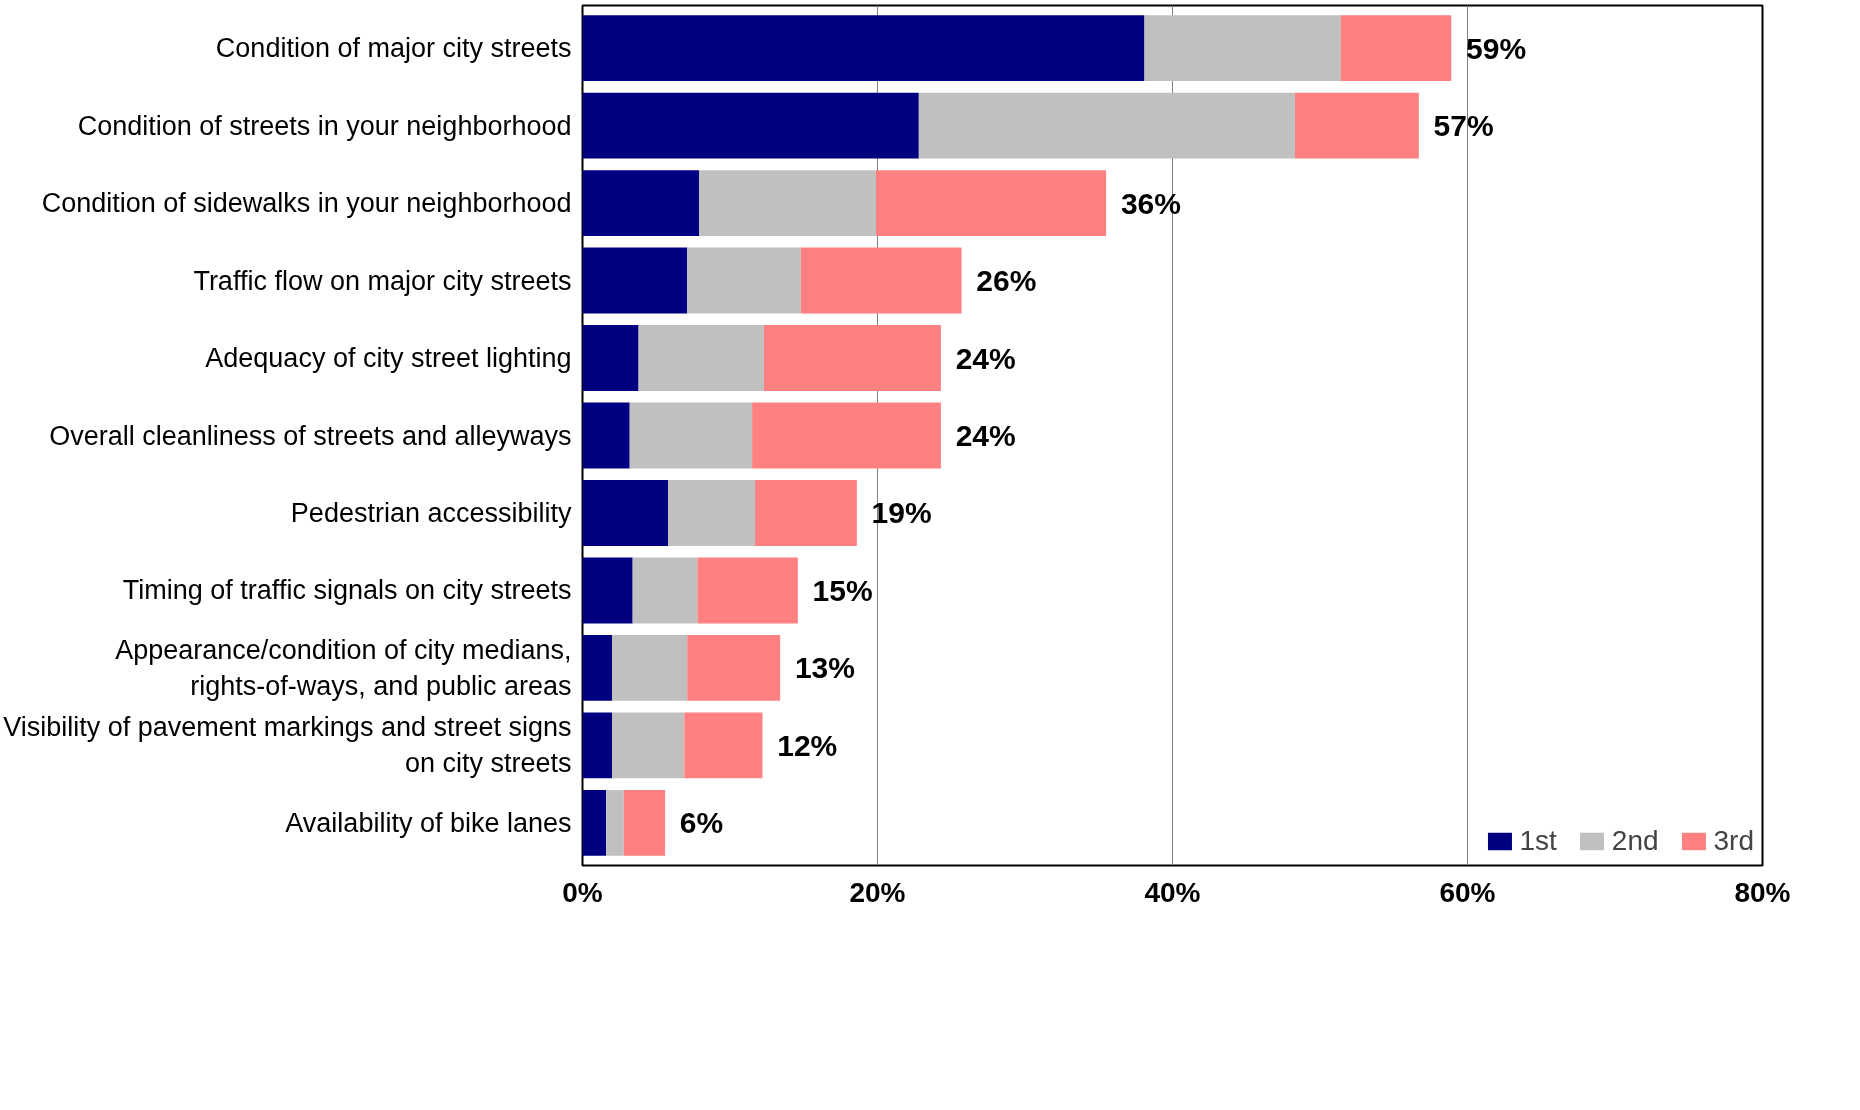 The width and height of the screenshot is (1860, 1110). What do you see at coordinates (1467, 892) in the screenshot?
I see `x-tick-label: 60%` at bounding box center [1467, 892].